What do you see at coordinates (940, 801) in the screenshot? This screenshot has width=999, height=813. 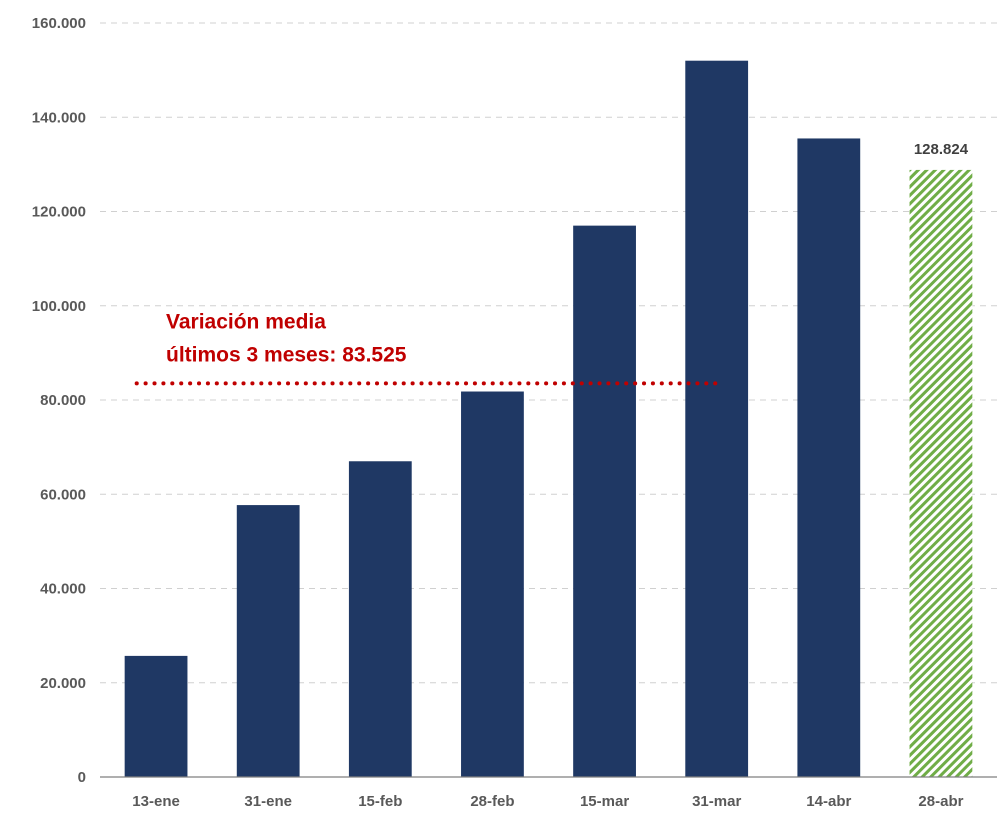 I see `x-tick-label: 28-abr` at bounding box center [940, 801].